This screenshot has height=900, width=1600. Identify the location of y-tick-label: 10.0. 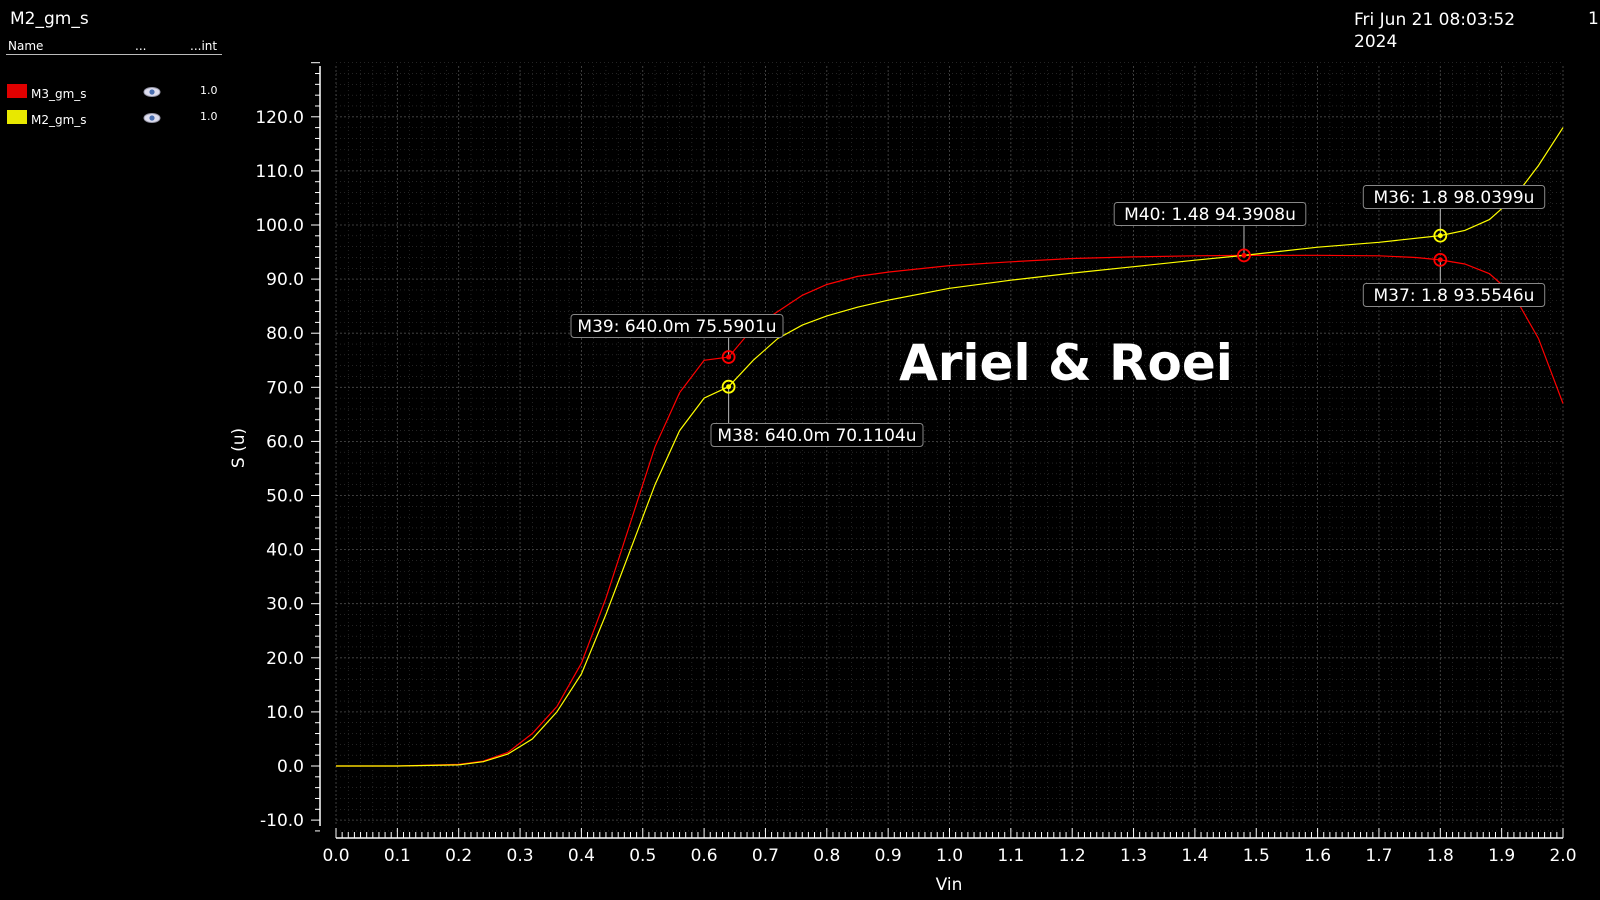
(285, 713).